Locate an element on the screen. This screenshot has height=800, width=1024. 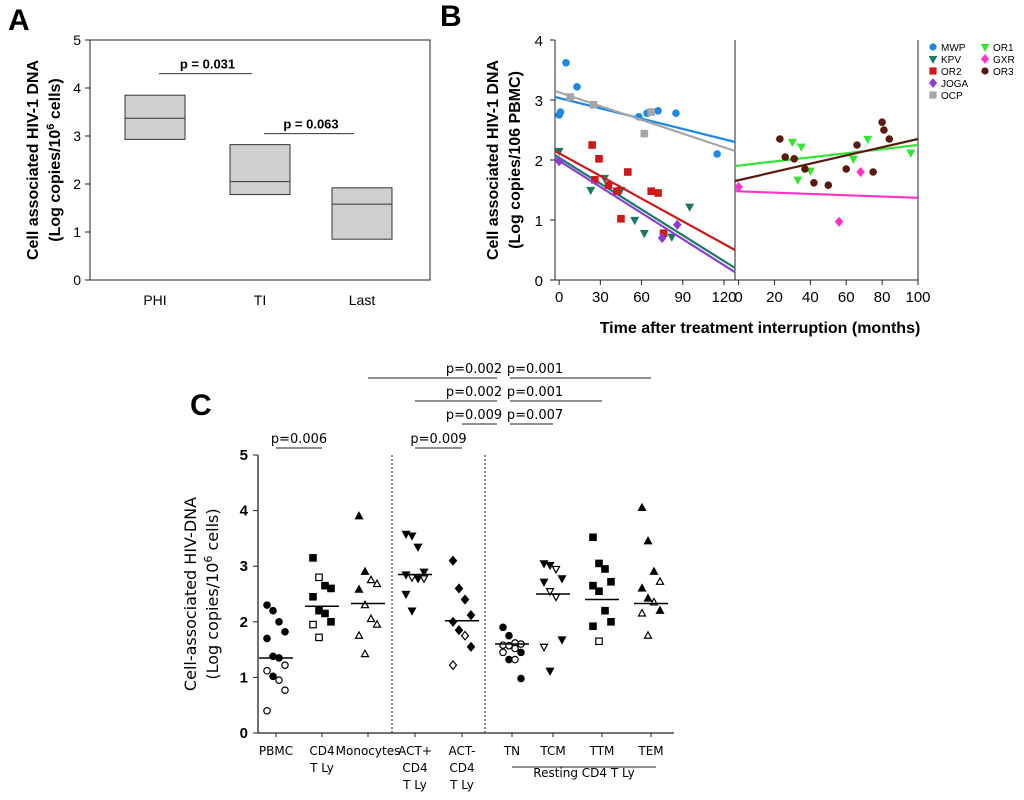
panel-b-legend-marker-or3 is located at coordinates (985, 71).